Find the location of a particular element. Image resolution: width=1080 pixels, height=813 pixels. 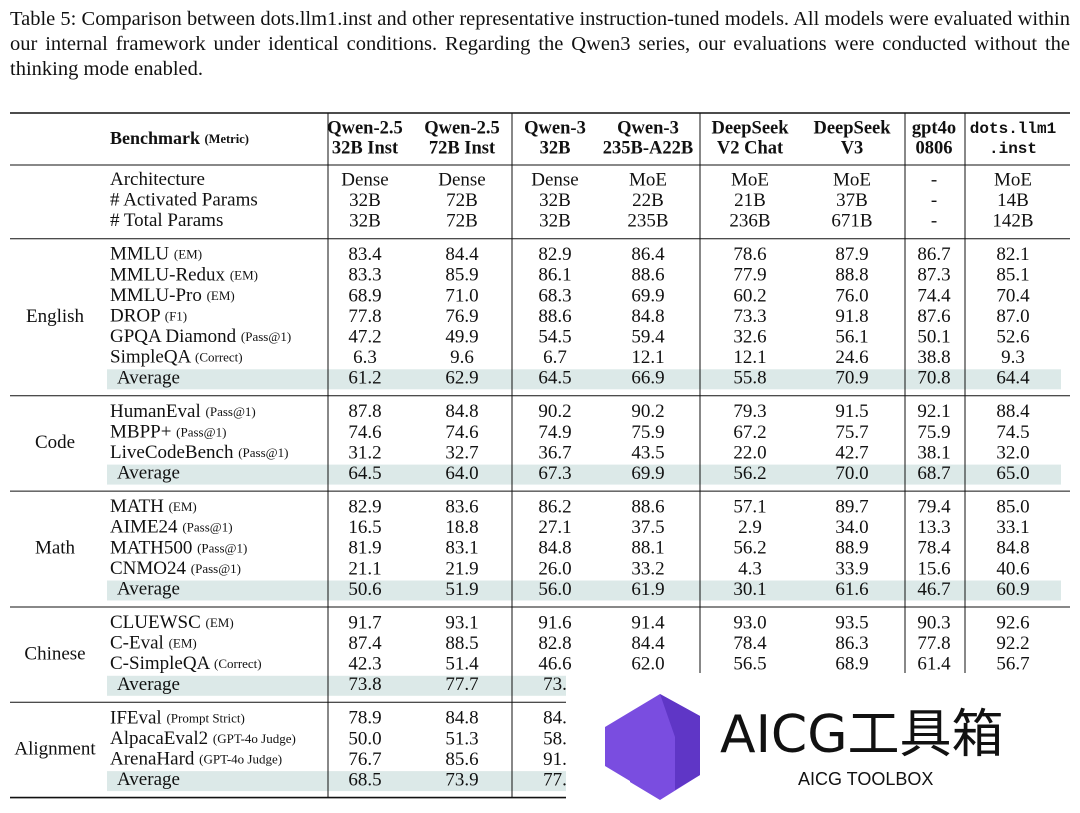

cell: 56.5 is located at coordinates (749, 664).